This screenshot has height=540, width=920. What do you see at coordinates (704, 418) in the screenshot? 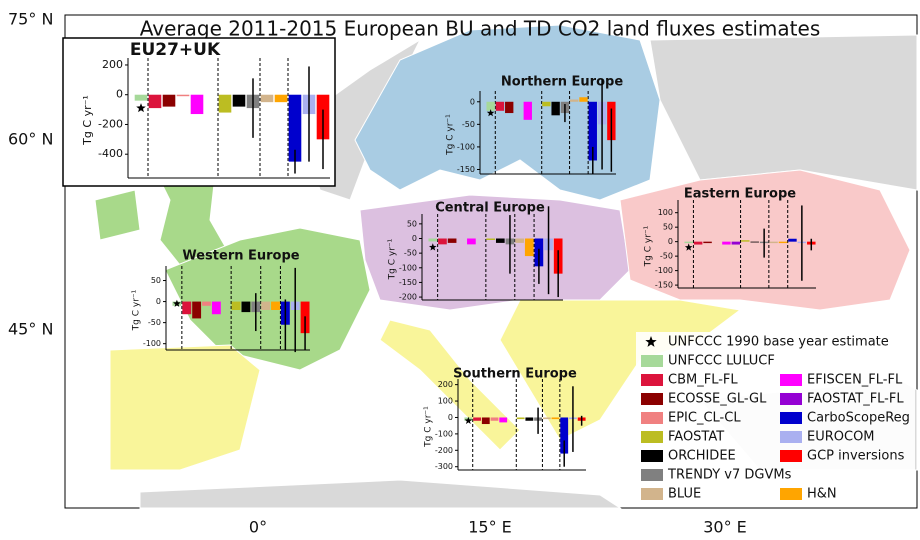
I see `legend-label: EPIC_CL-CL` at bounding box center [704, 418].